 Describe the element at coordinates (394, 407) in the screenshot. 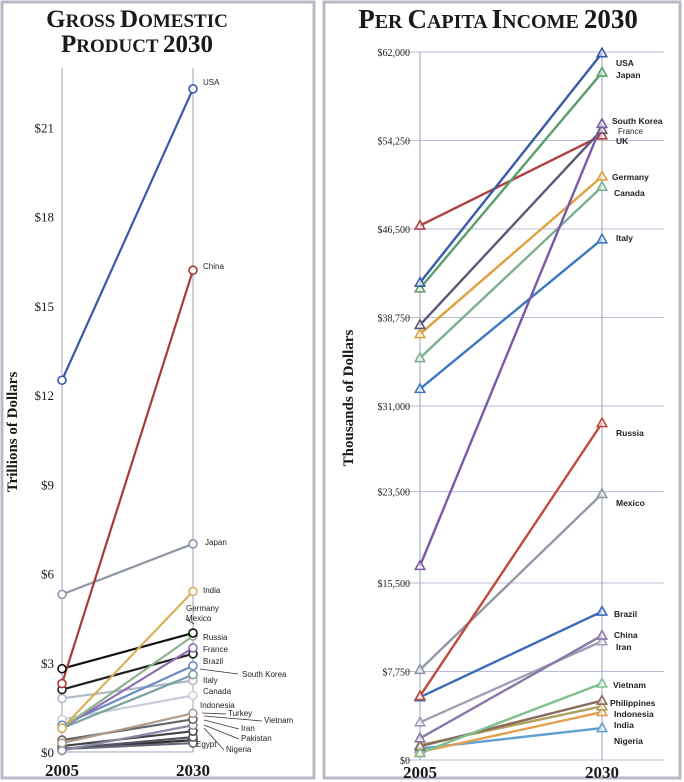

I see `income-y-tick-label: $31,000` at that location.